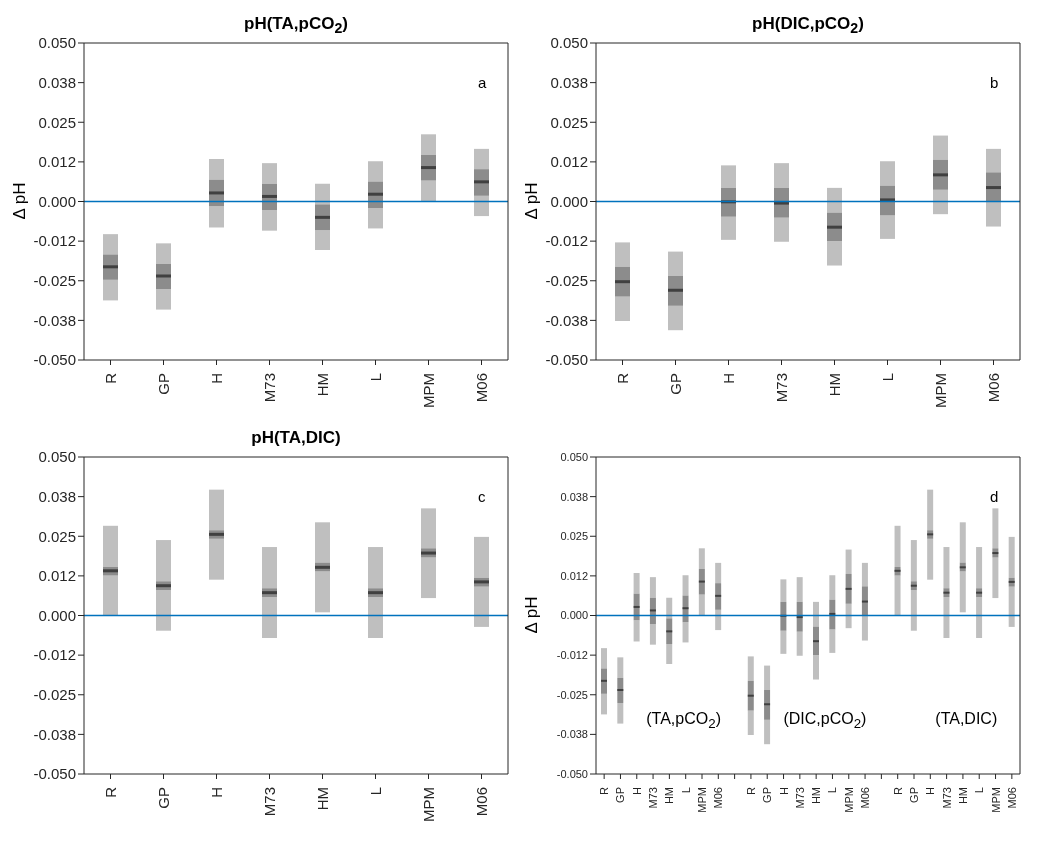 The width and height of the screenshot is (1046, 843). What do you see at coordinates (994, 496) in the screenshot?
I see `annotation: d` at bounding box center [994, 496].